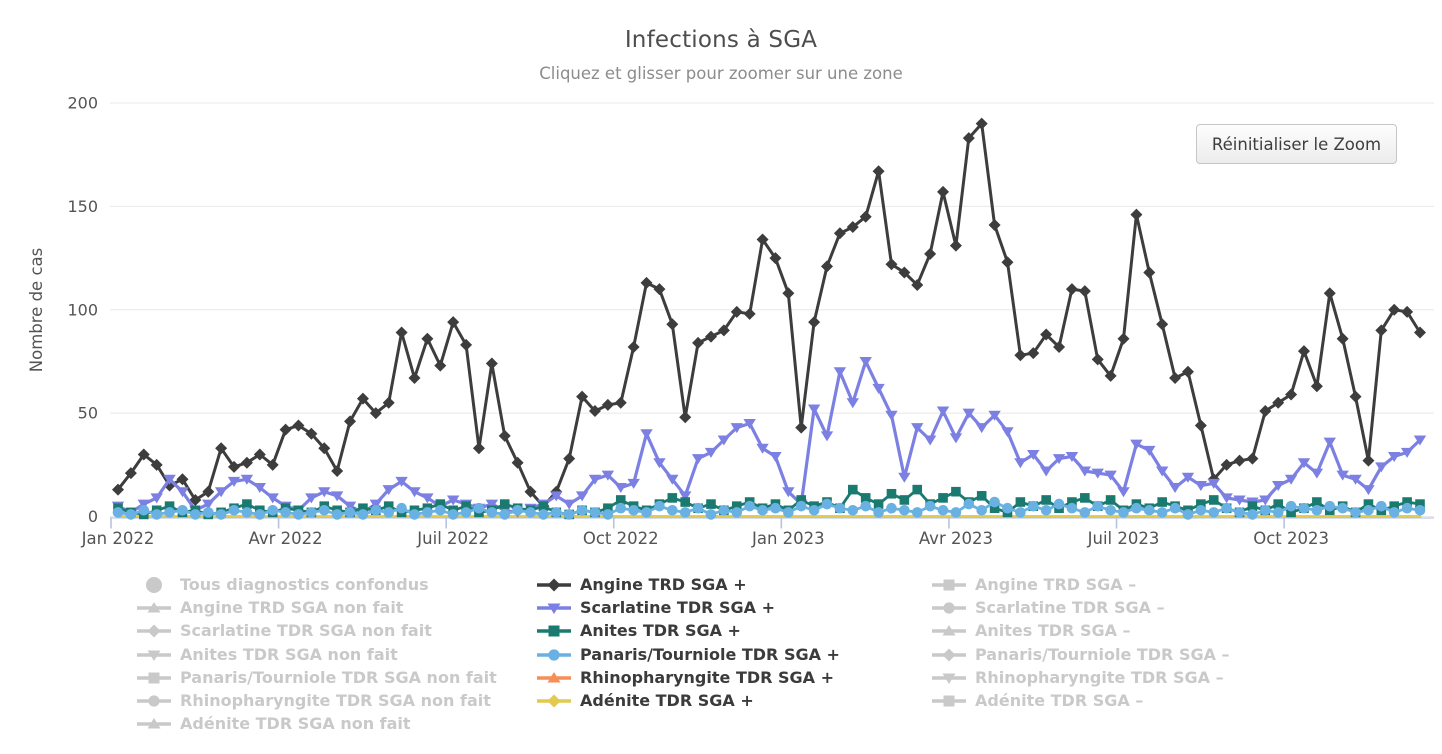 The height and width of the screenshot is (754, 1442). Describe the element at coordinates (554, 654) in the screenshot. I see `panaris-tourniole-tdr-sga-marker-icon` at that location.